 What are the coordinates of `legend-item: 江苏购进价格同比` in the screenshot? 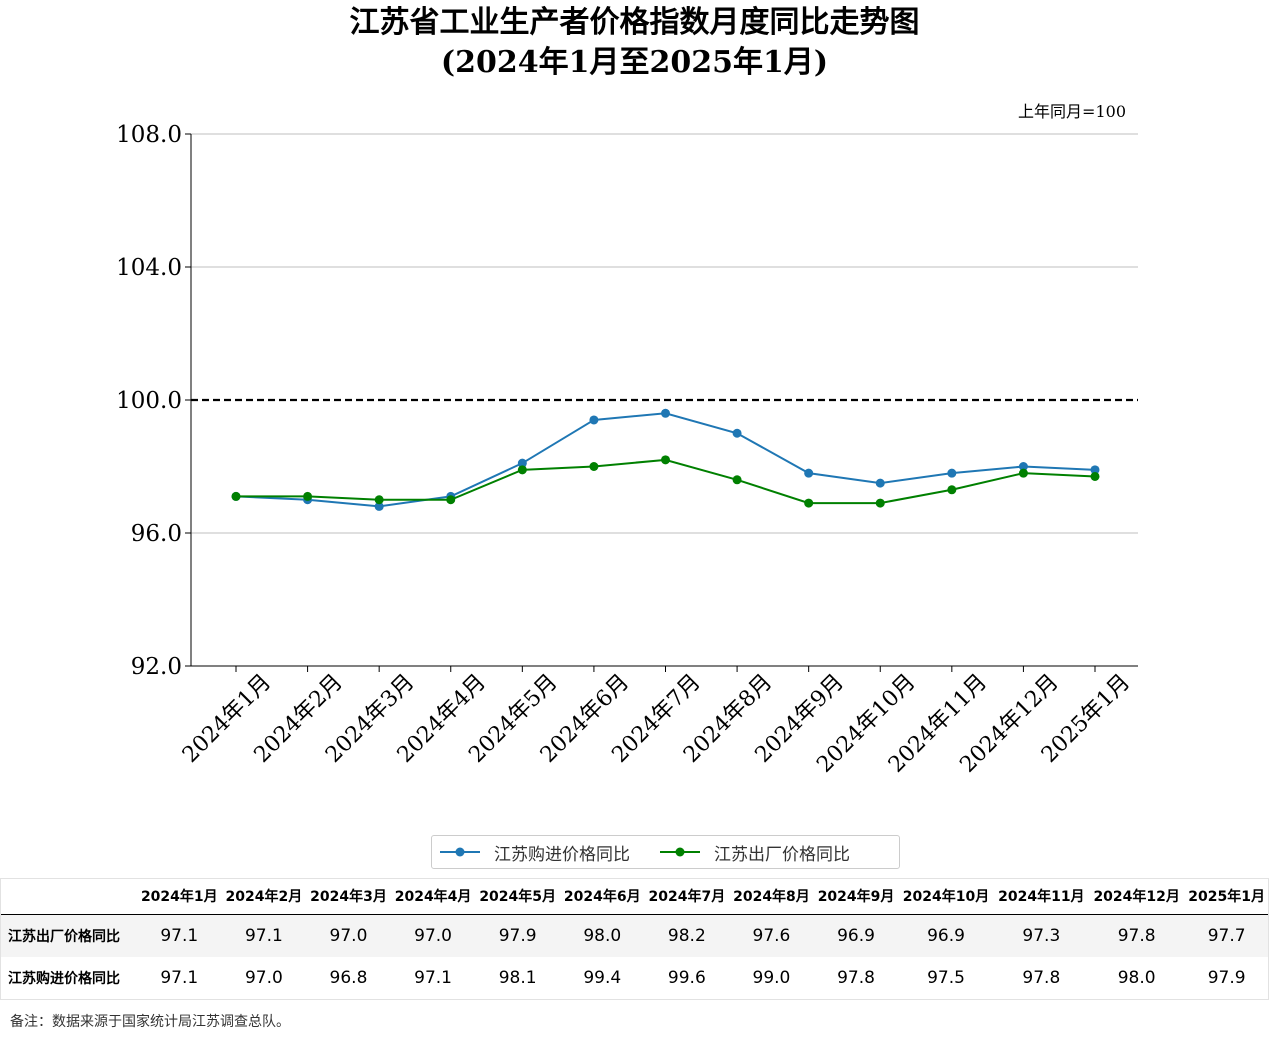 It's located at (535, 852).